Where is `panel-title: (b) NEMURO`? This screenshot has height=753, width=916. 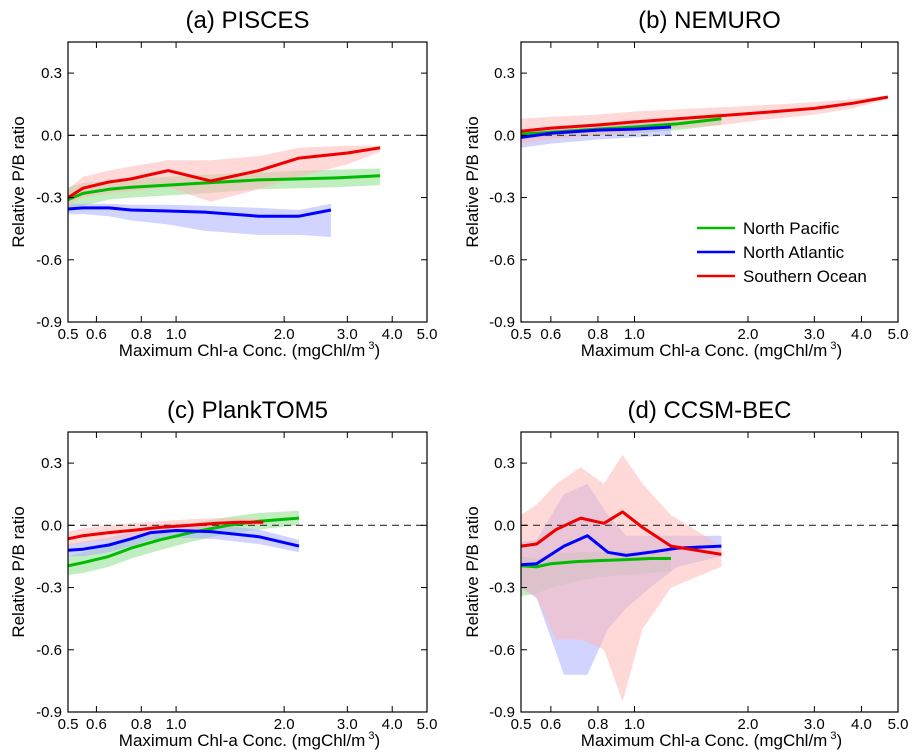
panel-title: (b) NEMURO is located at coordinates (709, 20).